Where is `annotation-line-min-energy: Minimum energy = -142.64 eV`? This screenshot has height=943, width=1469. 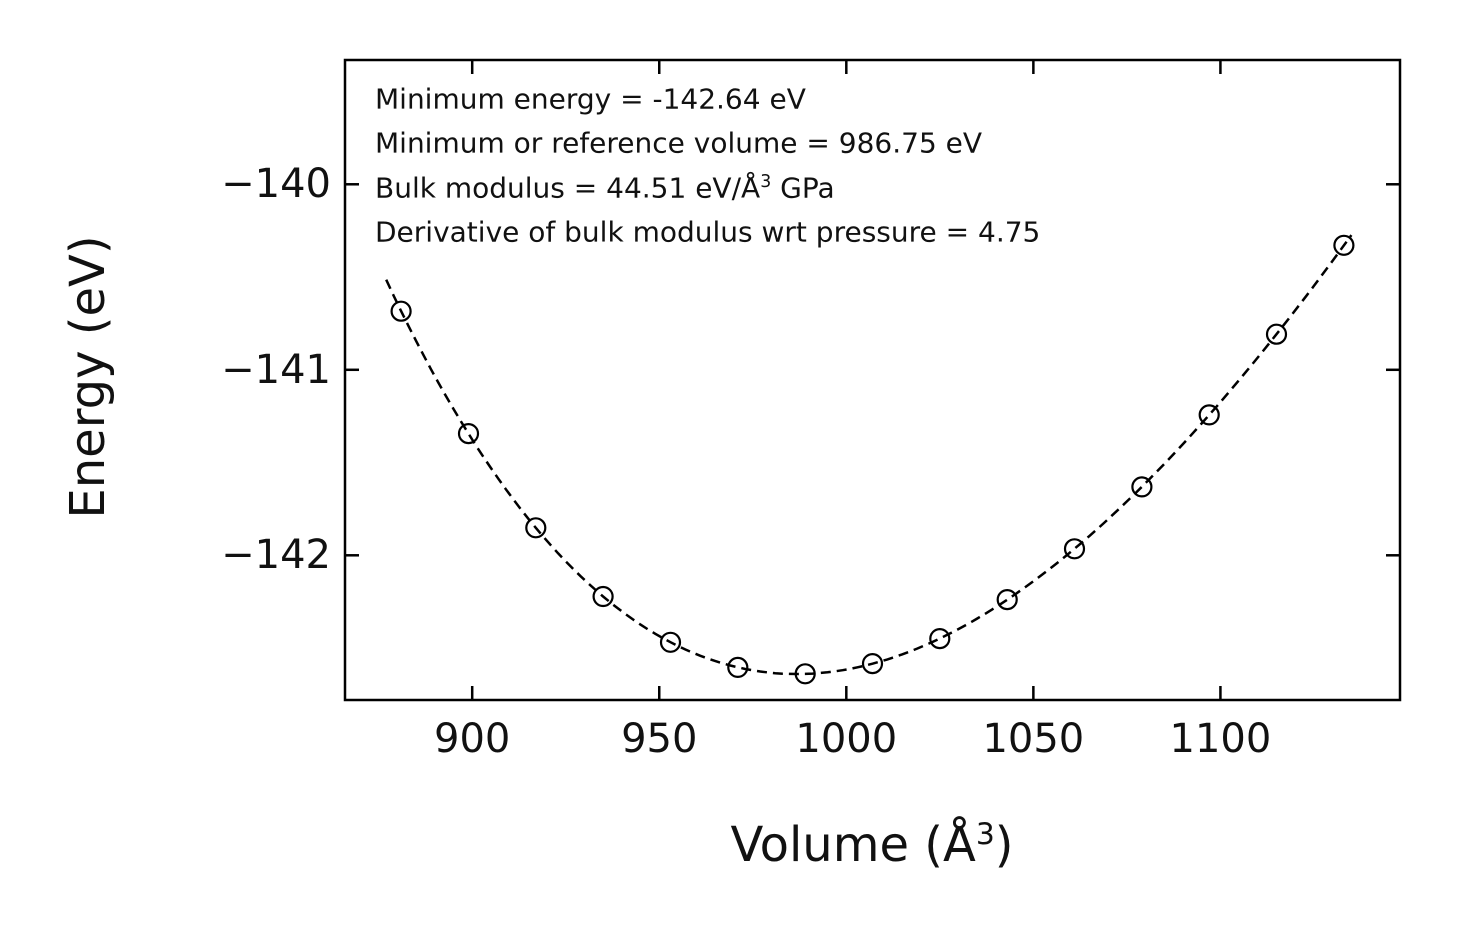
annotation-line-min-energy: Minimum energy = -142.64 eV is located at coordinates (590, 99).